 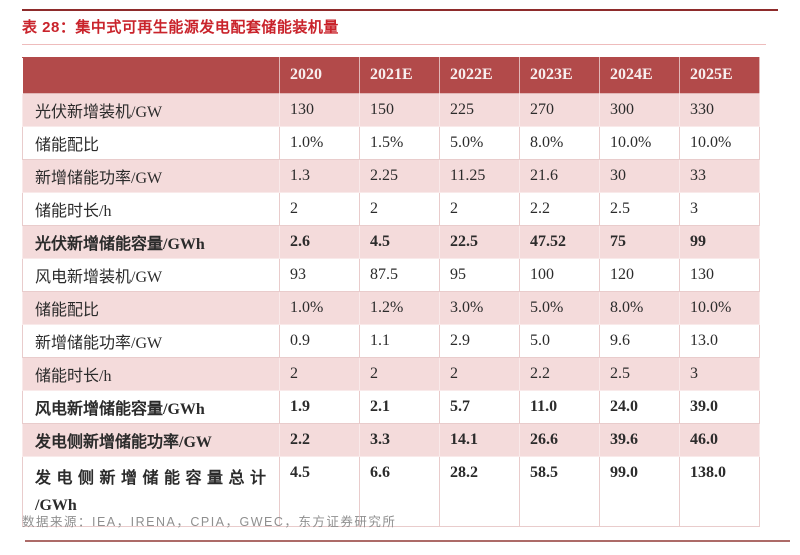 I want to click on value-cell: 1.5%, so click(x=399, y=143).